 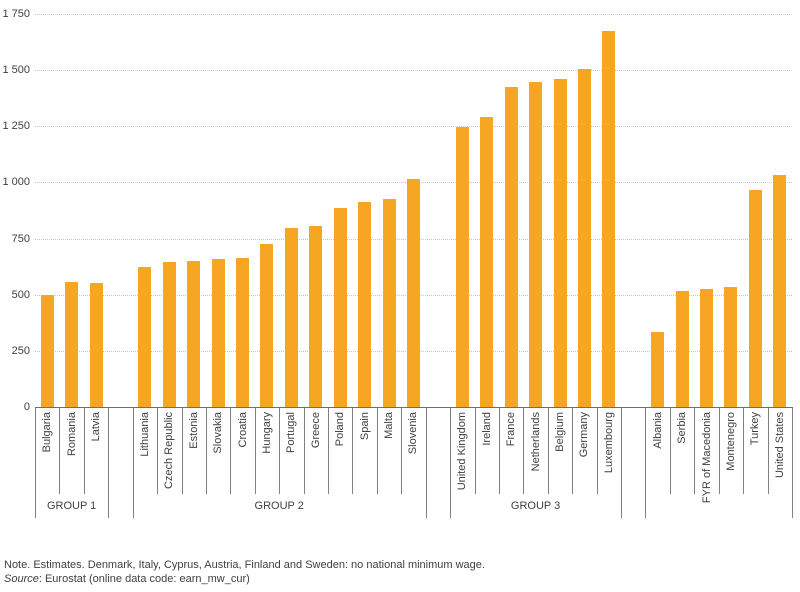 I want to click on country-label: Luxembourg, so click(x=608, y=443).